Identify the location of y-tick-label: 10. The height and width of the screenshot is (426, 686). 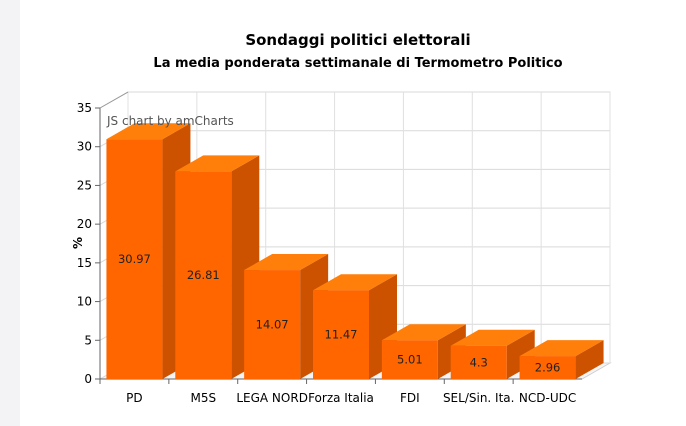
(84, 302).